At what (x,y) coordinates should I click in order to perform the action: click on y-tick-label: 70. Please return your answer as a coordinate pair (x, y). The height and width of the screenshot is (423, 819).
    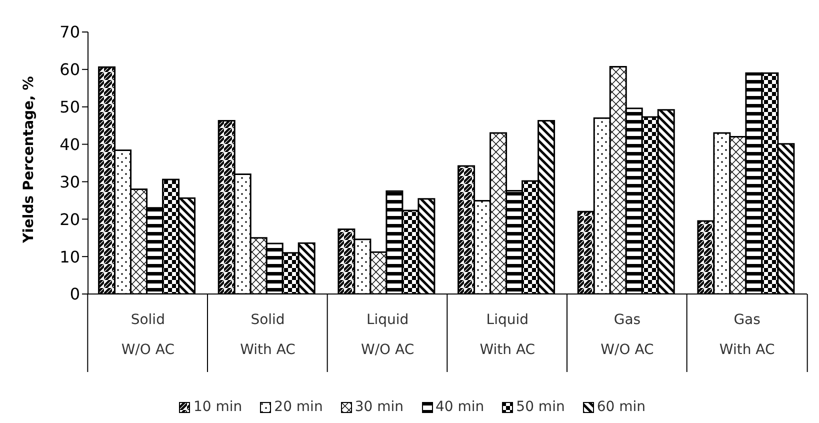
    Looking at the image, I should click on (70, 32).